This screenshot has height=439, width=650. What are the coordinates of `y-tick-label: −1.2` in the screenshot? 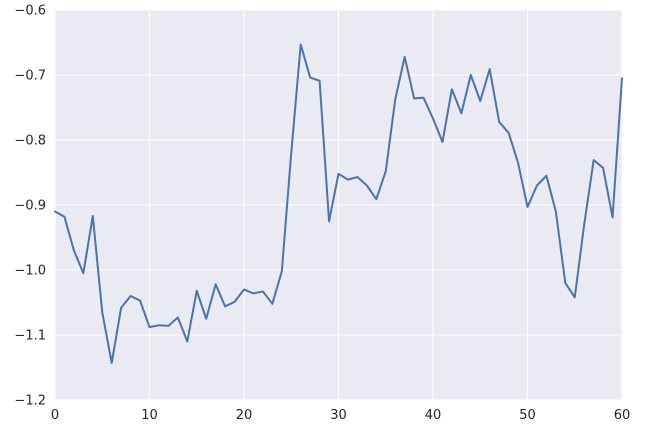 It's located at (30, 401).